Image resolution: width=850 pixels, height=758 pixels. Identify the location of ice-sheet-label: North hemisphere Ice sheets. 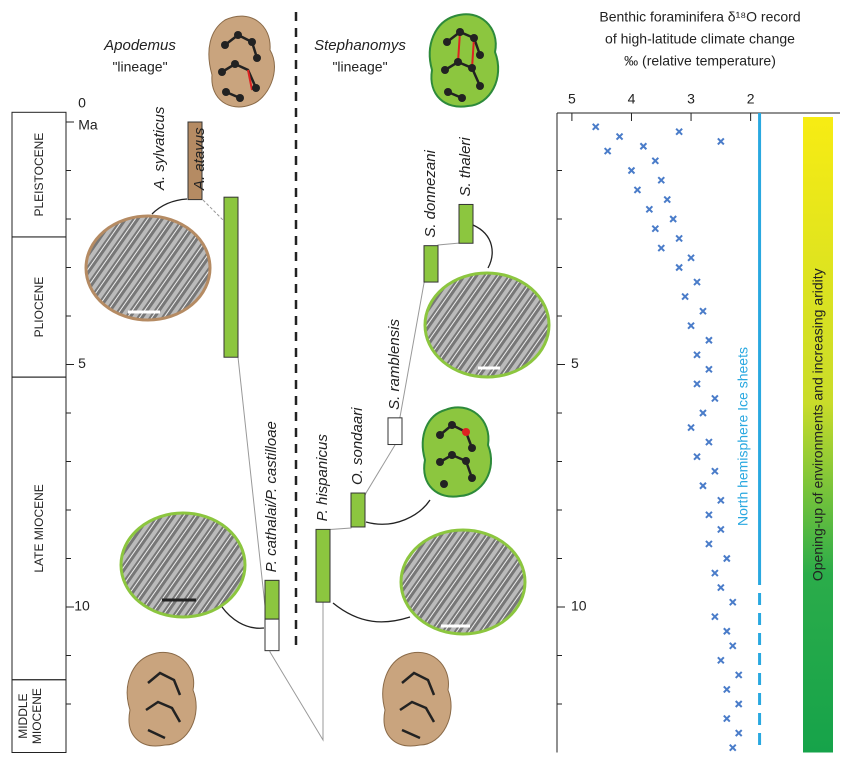
(742, 436).